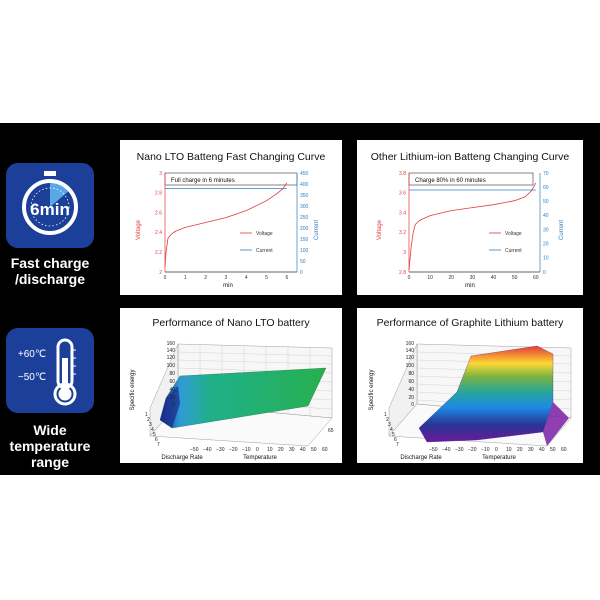 The width and height of the screenshot is (600, 600). Describe the element at coordinates (546, 174) in the screenshot. I see `y2-tick-label: 70` at that location.